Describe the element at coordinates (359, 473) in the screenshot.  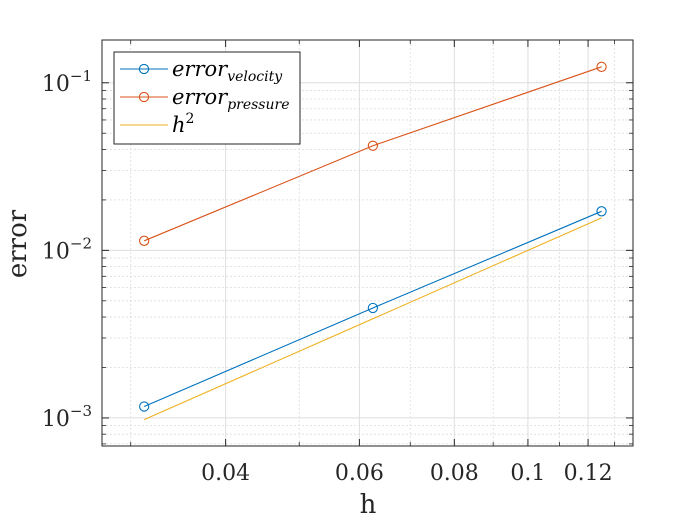
I see `x-tick-label: 0.06` at that location.